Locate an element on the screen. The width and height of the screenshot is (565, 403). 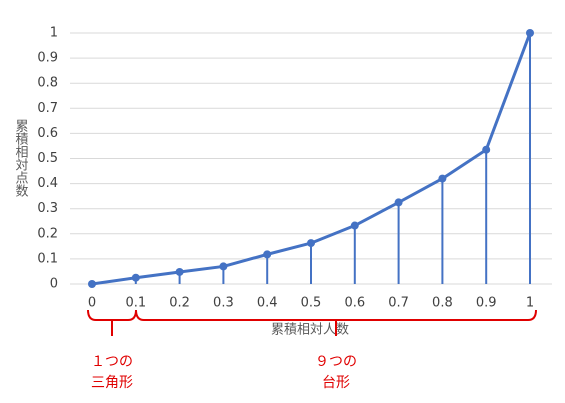
y-tick-label: 0.5 is located at coordinates (47, 158).